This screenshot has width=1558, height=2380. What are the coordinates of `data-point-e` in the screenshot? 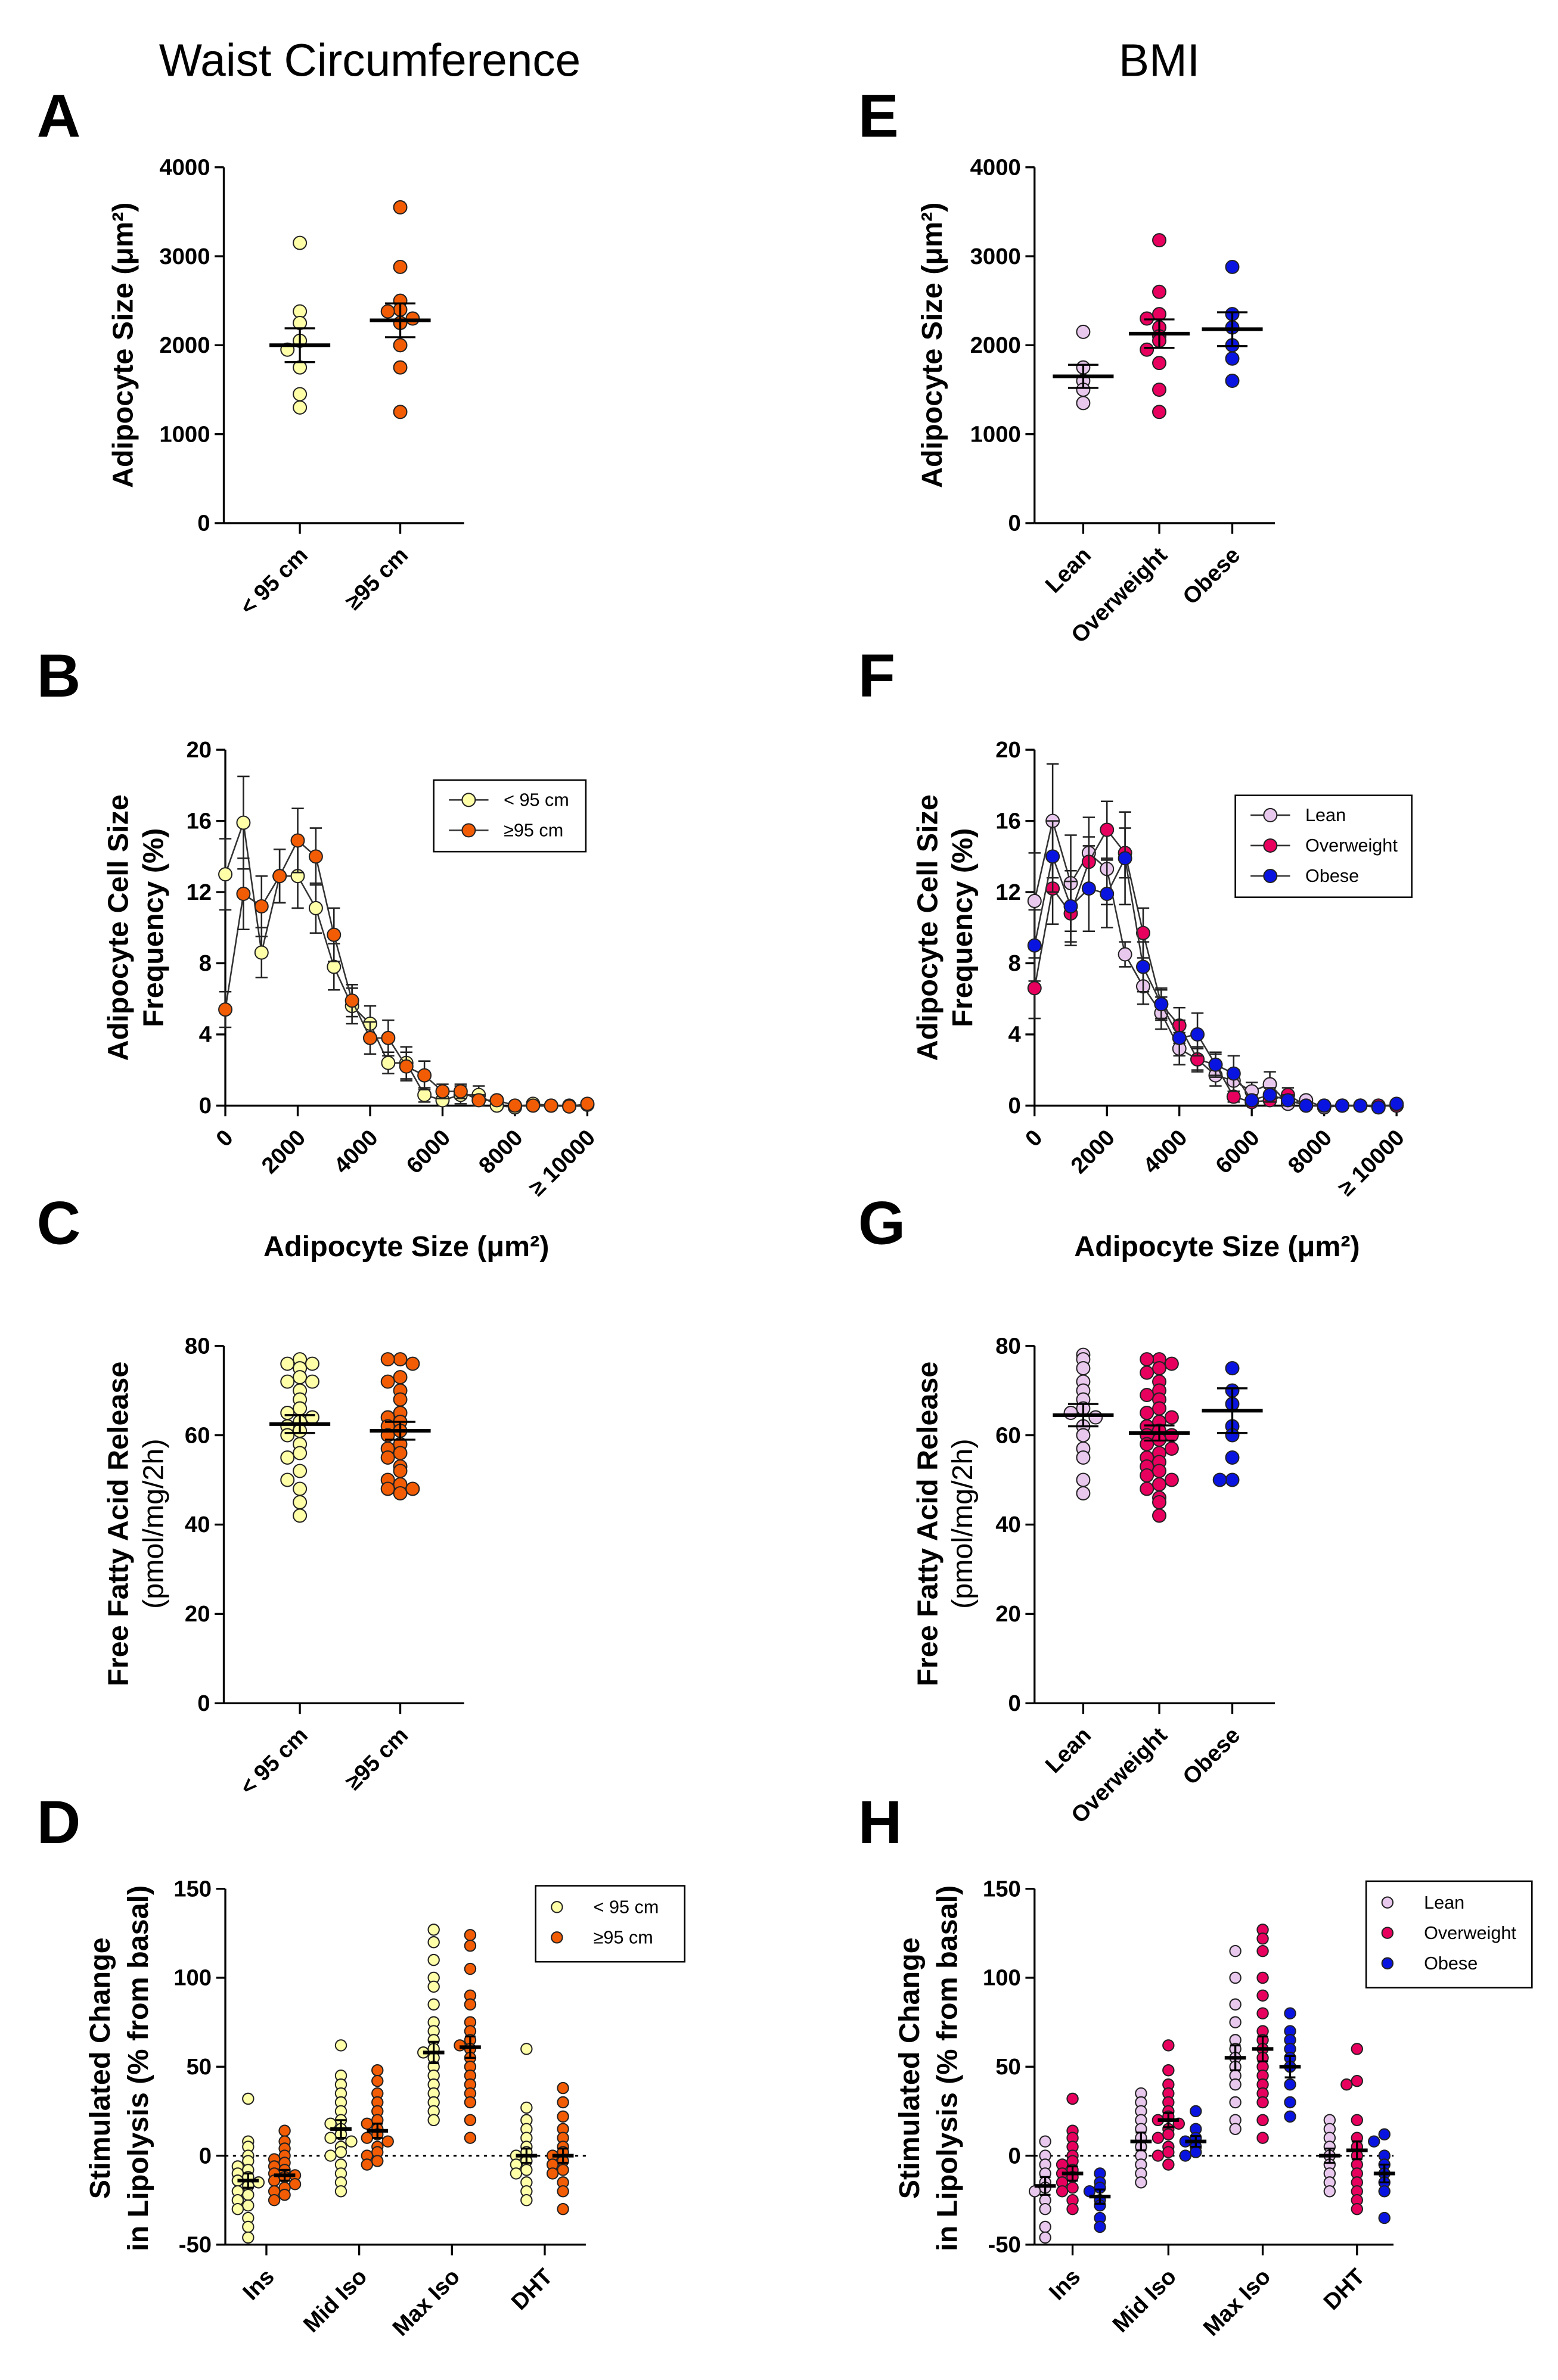 It's located at (1083, 403).